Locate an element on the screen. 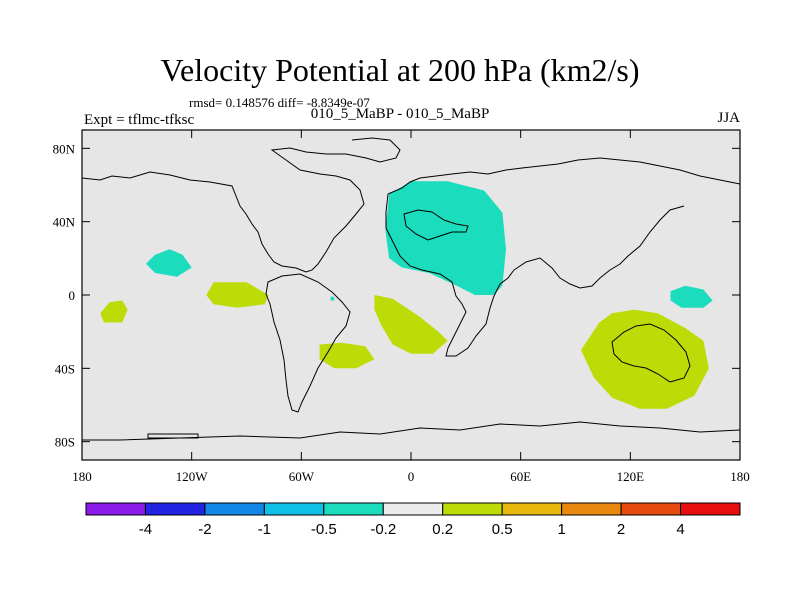 The image size is (800, 600). case-label: 010_5_MaBP - 010_5_MaBP is located at coordinates (400, 114).